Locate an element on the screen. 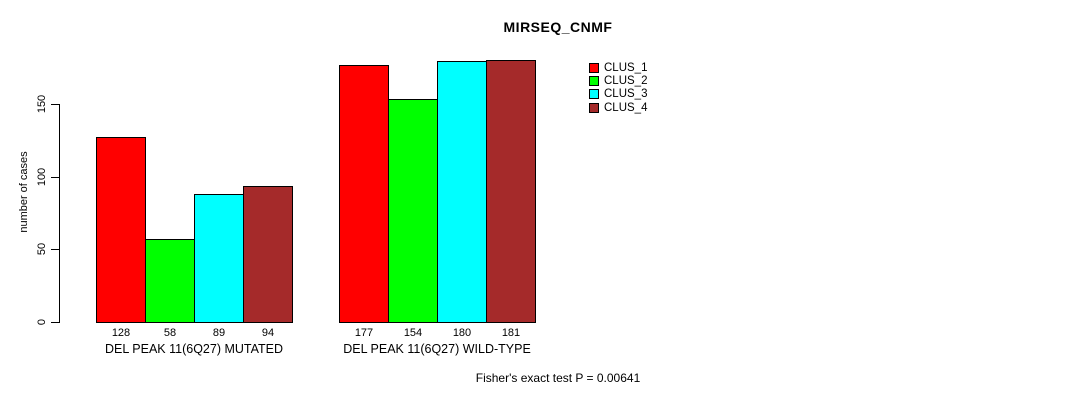 This screenshot has height=400, width=1090. legend-item-clus_4: CLUS_4 is located at coordinates (618, 107).